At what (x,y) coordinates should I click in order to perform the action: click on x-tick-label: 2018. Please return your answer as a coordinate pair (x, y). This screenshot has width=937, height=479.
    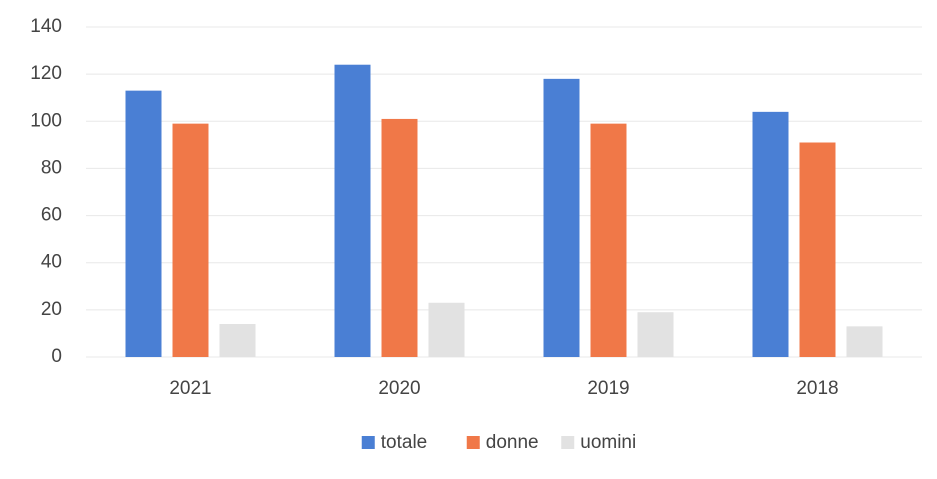
    Looking at the image, I should click on (817, 388).